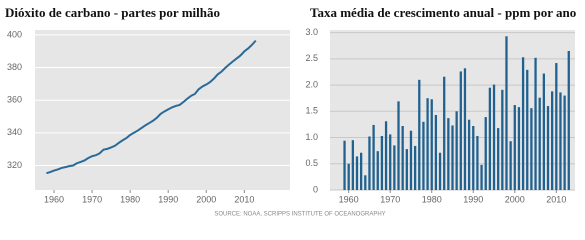 This screenshot has height=240, width=585. What do you see at coordinates (14, 165) in the screenshot?
I see `y-tick-label: 320` at bounding box center [14, 165].